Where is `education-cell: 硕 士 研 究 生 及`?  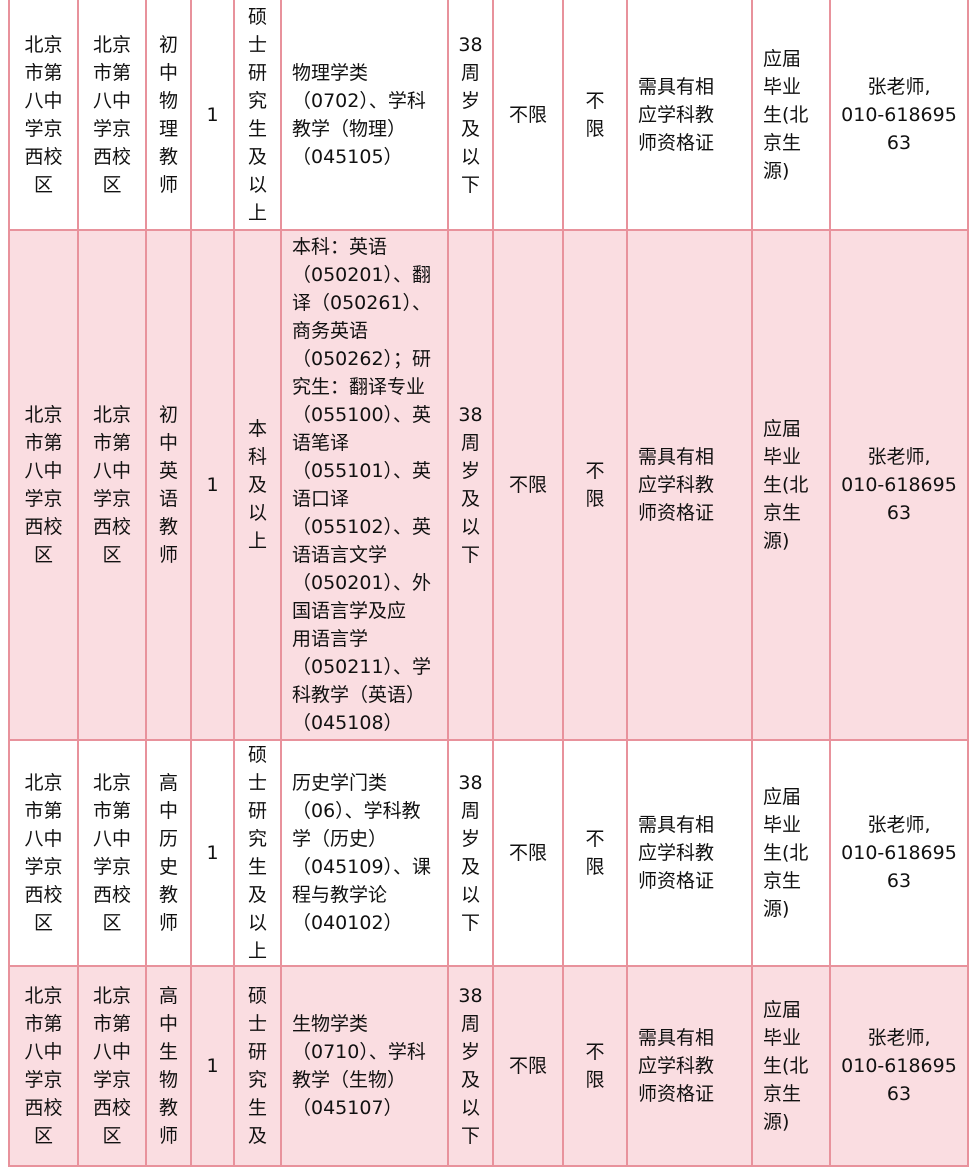
education-cell: 硕 士 研 究 生 及 is located at coordinates (257, 1066).